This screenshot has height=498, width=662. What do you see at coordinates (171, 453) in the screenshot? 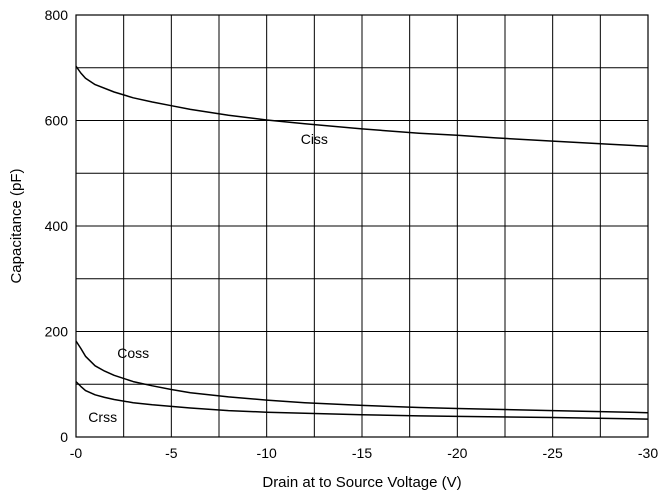
I see `x-tick-label: -5` at bounding box center [171, 453].